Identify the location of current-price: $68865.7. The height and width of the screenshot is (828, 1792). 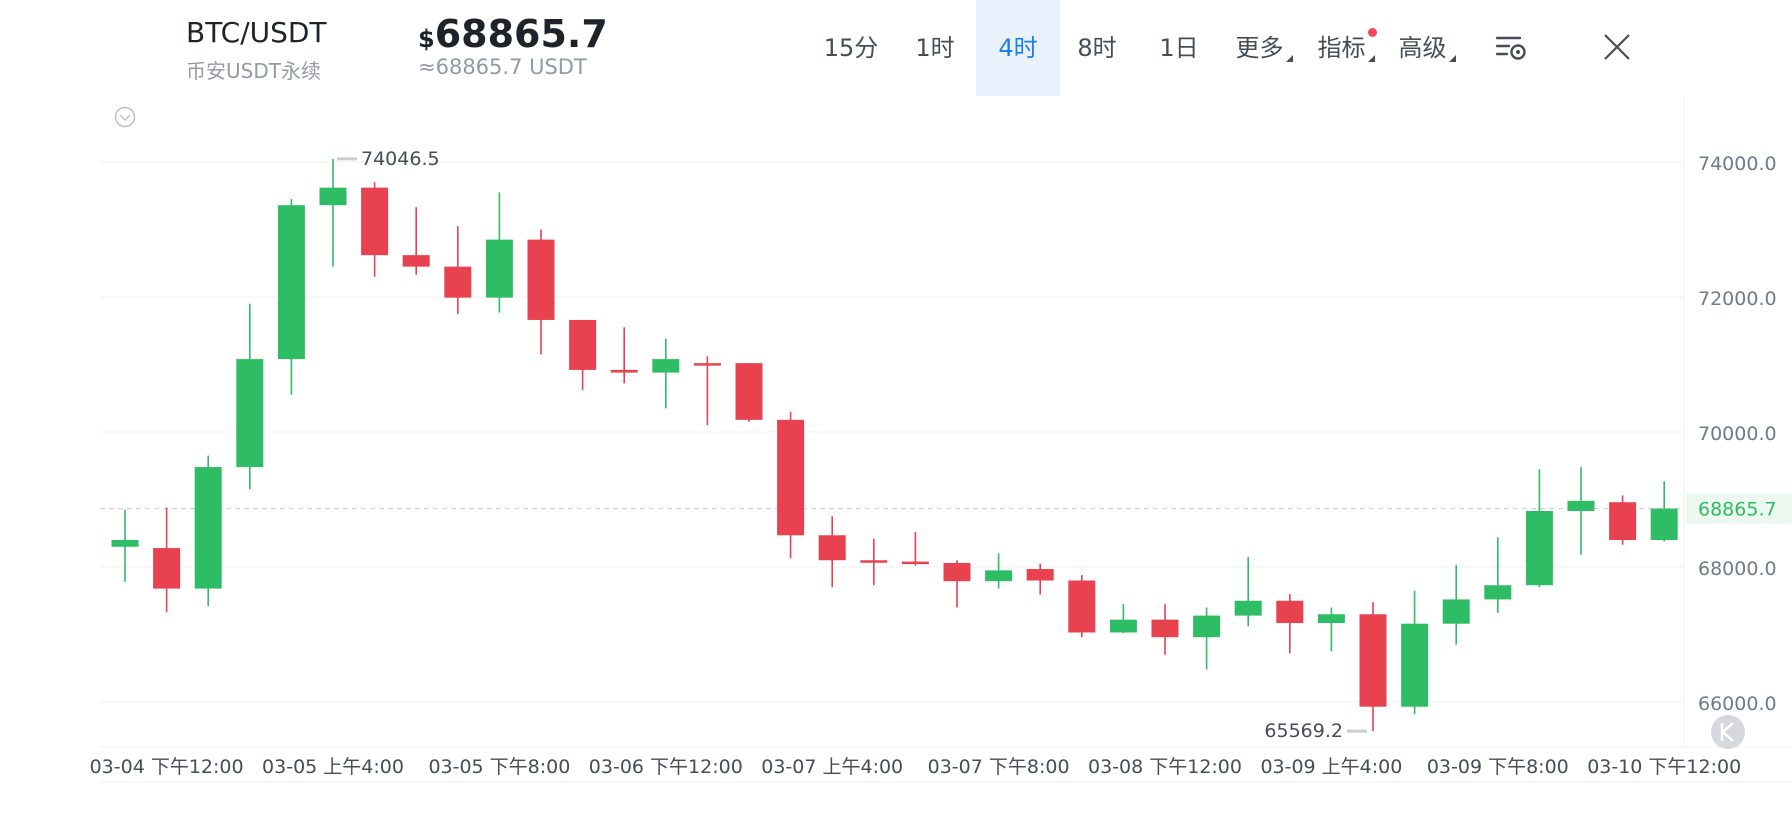
(513, 34).